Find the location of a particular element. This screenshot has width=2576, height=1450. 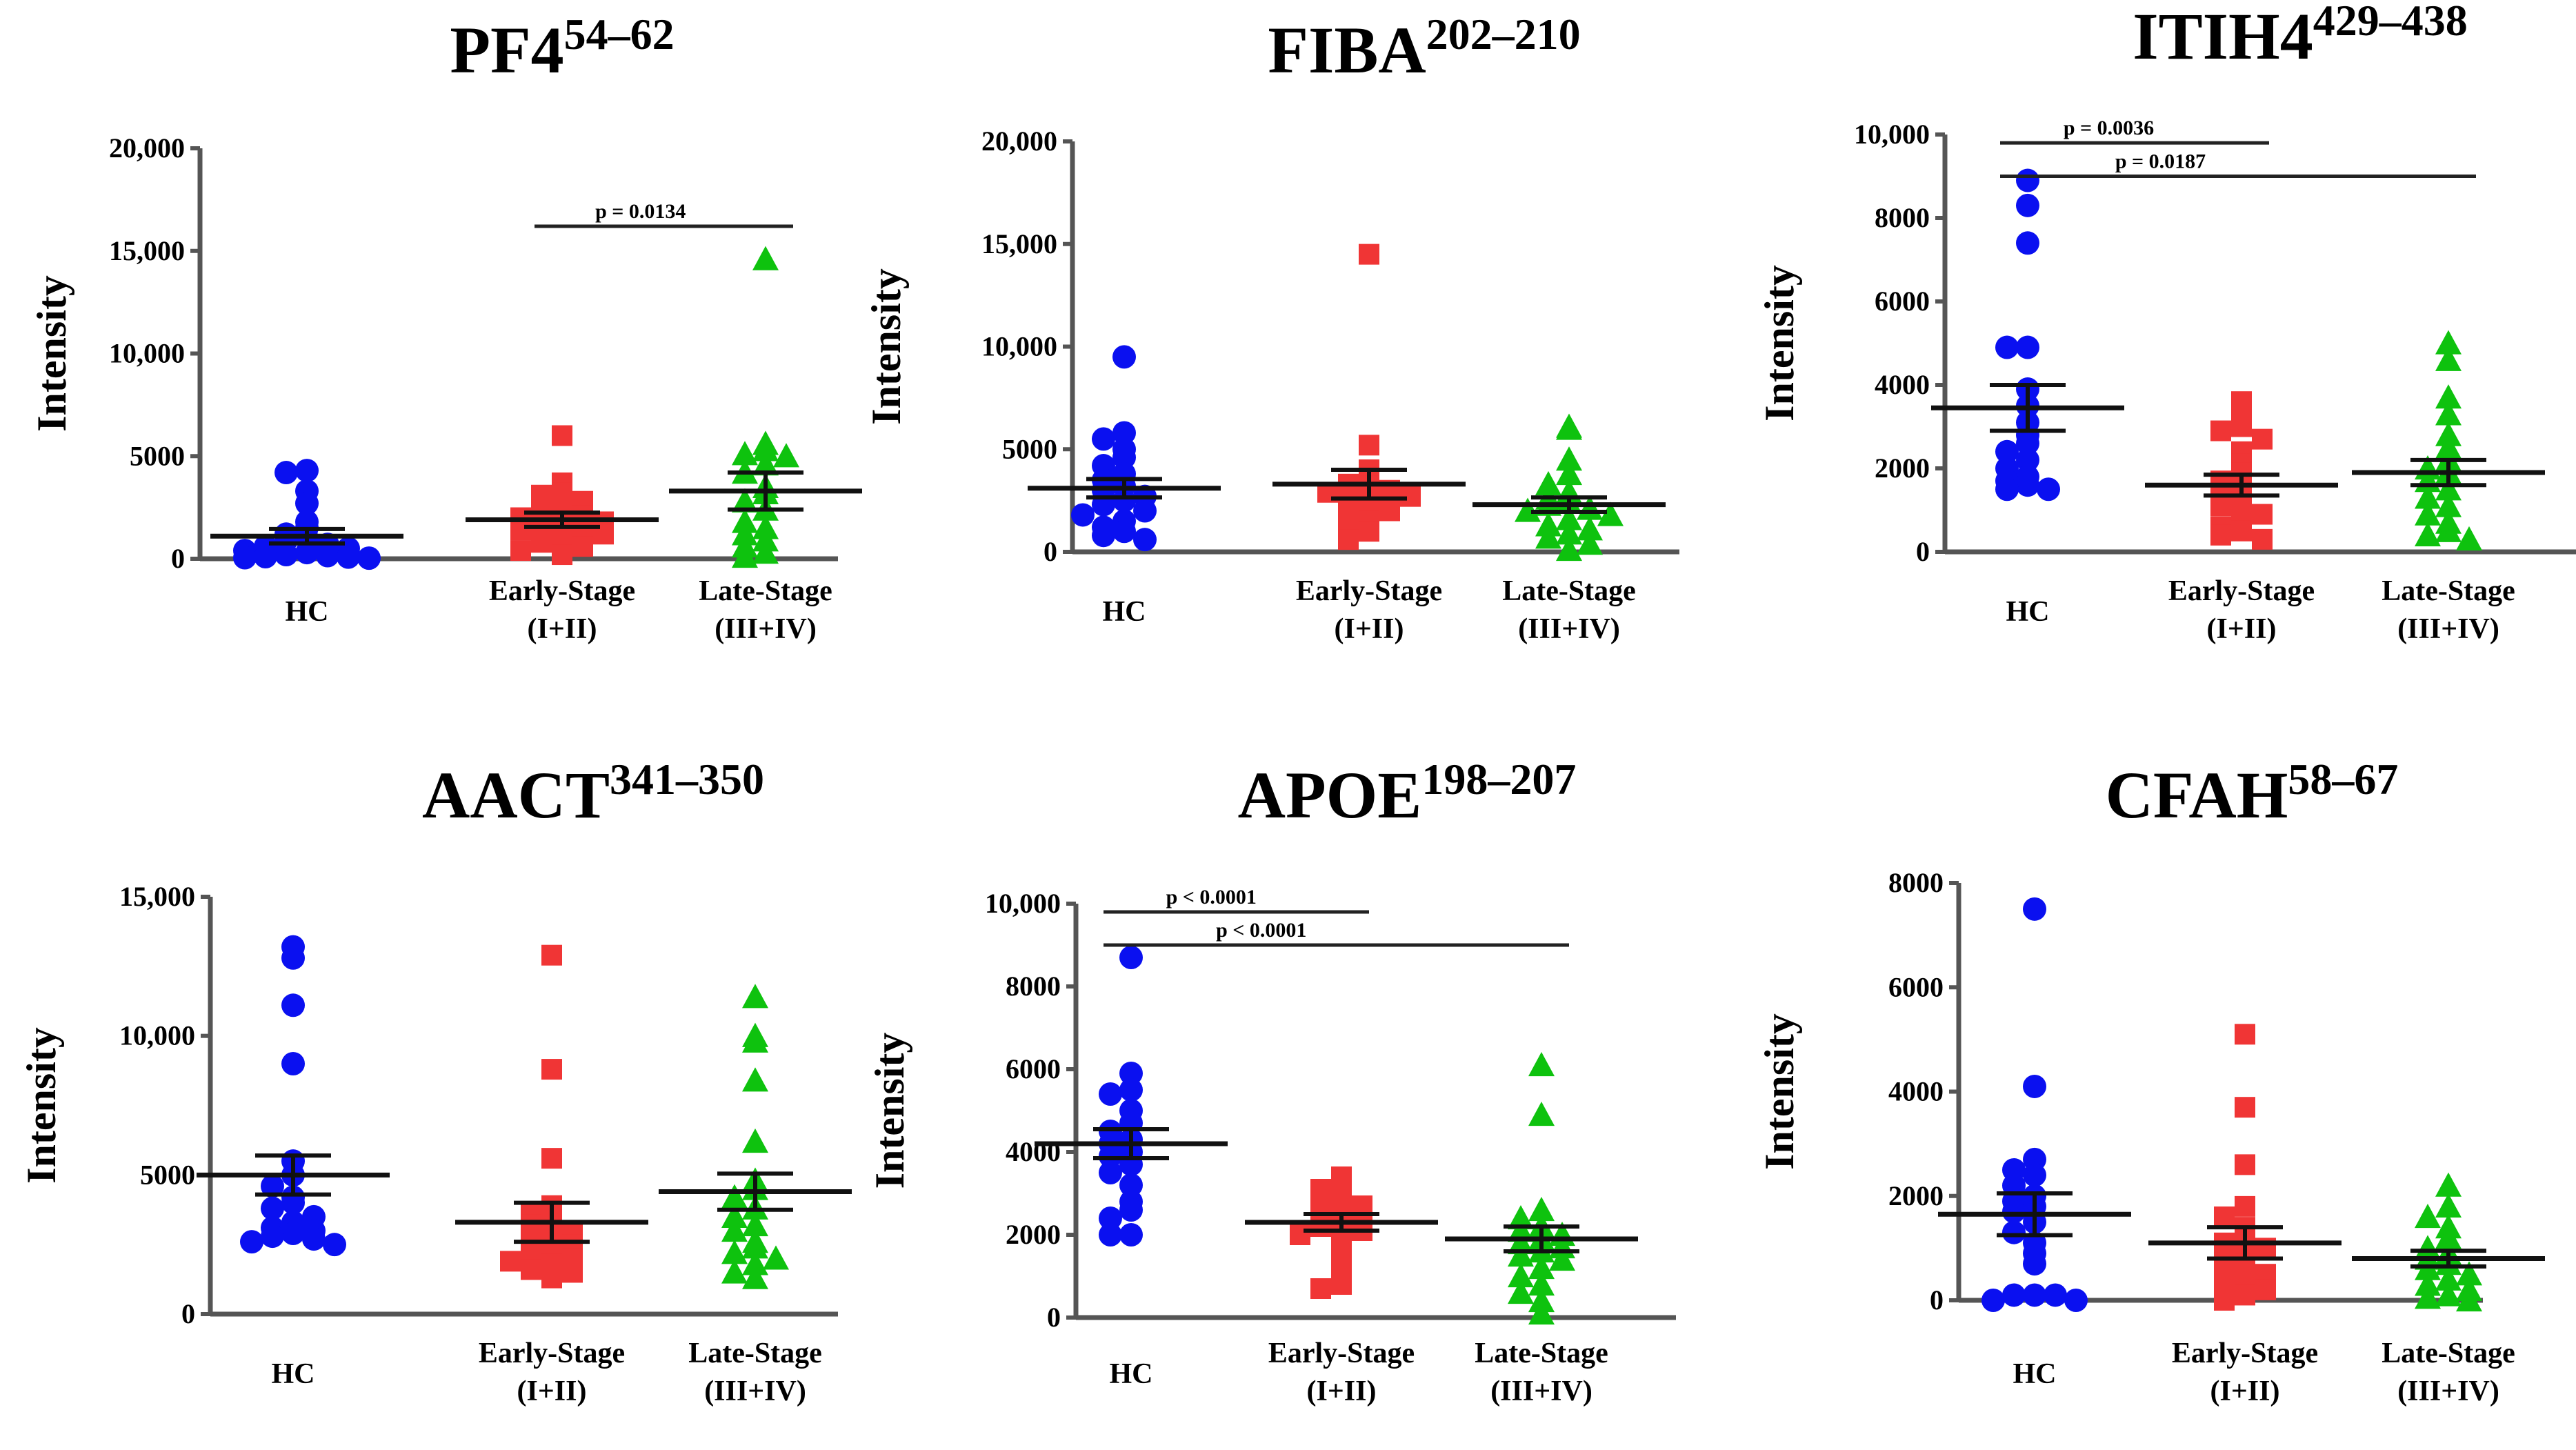

chart-title-main: PF4 is located at coordinates (506, 50).